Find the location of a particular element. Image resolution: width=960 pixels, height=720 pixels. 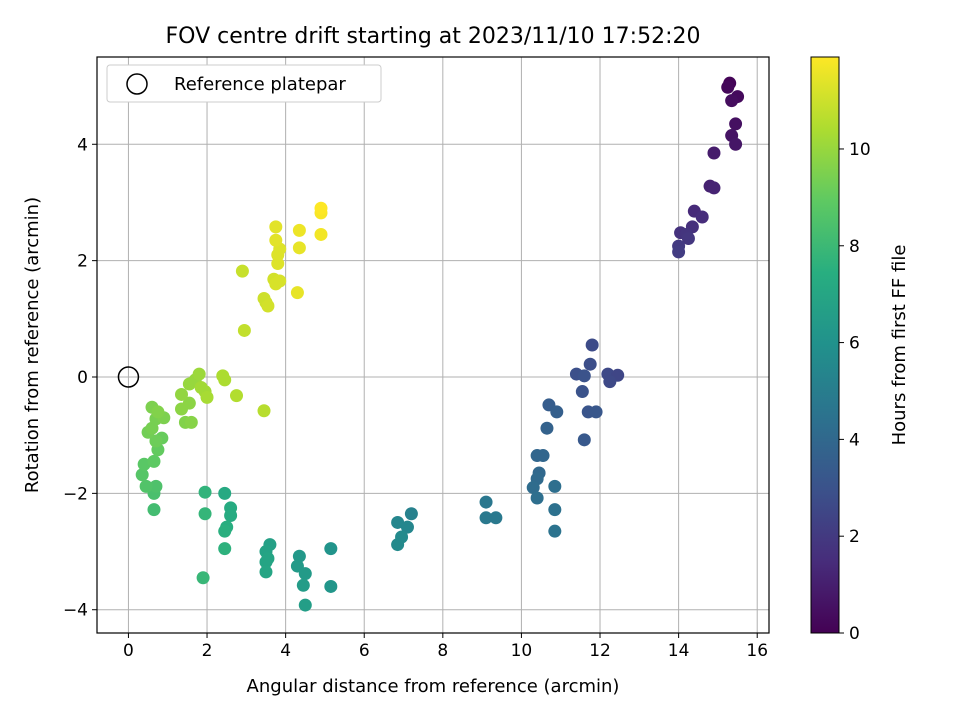

colorbar-tick-label: 4 is located at coordinates (854, 440).